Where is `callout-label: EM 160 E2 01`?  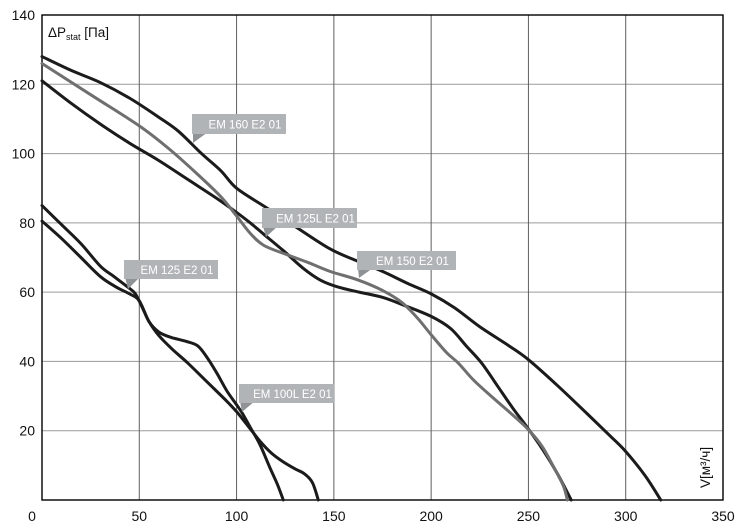 callout-label: EM 160 E2 01 is located at coordinates (245, 126).